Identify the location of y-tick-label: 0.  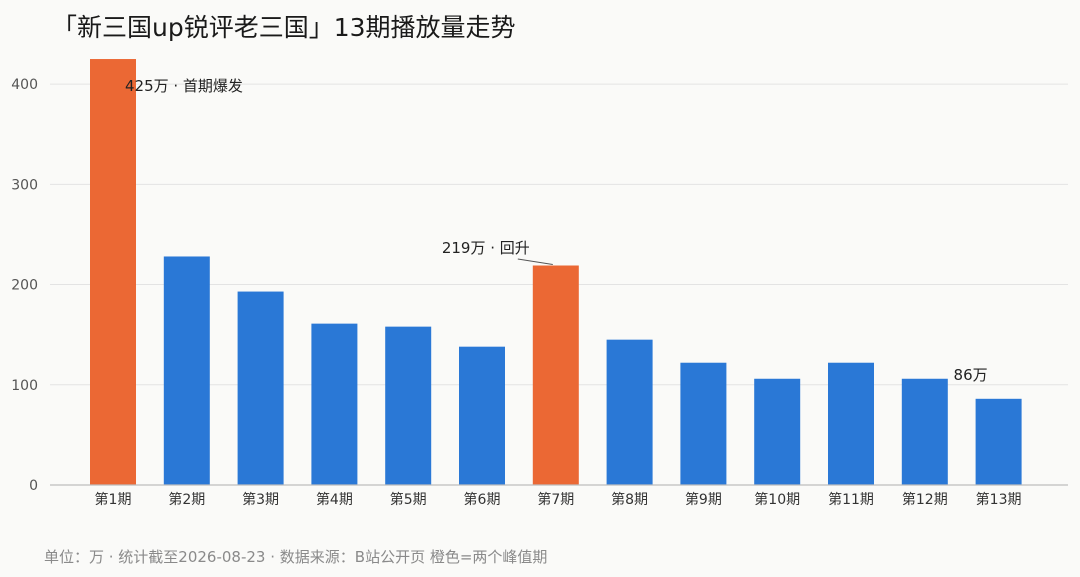
(33, 486).